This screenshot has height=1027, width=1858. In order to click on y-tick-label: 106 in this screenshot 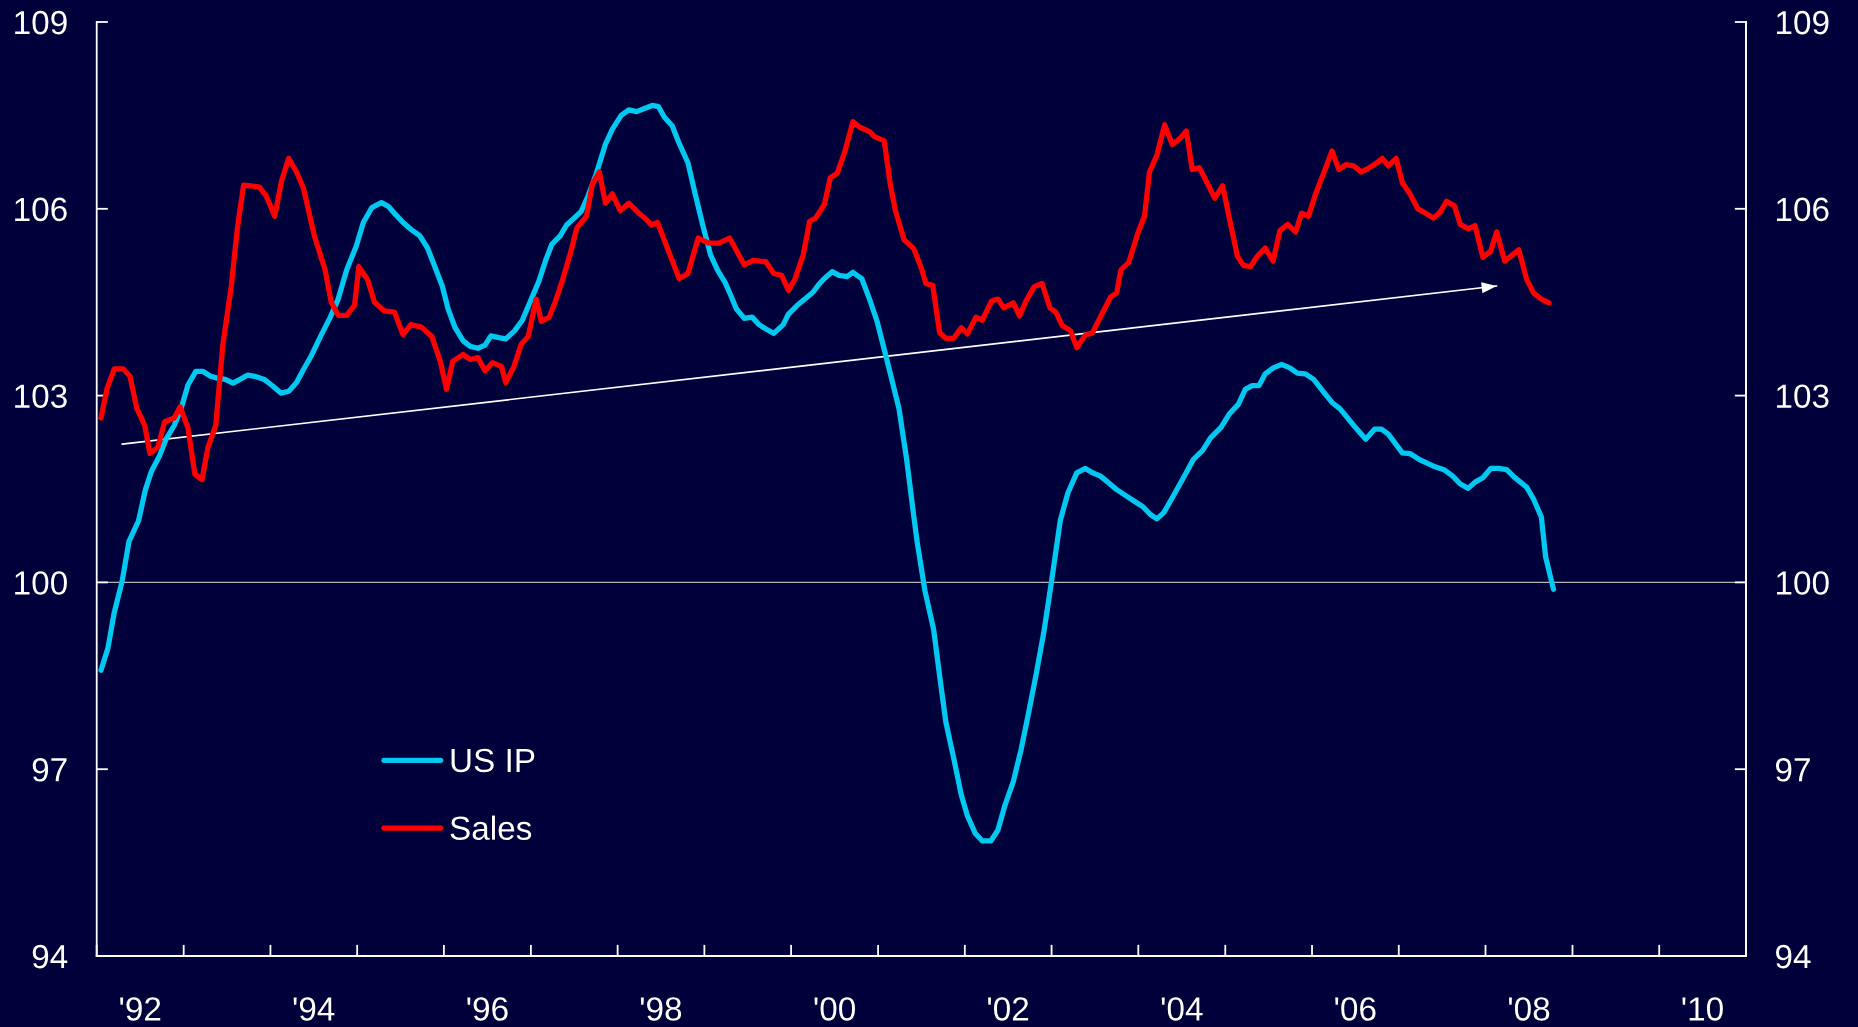, I will do `click(41, 209)`.